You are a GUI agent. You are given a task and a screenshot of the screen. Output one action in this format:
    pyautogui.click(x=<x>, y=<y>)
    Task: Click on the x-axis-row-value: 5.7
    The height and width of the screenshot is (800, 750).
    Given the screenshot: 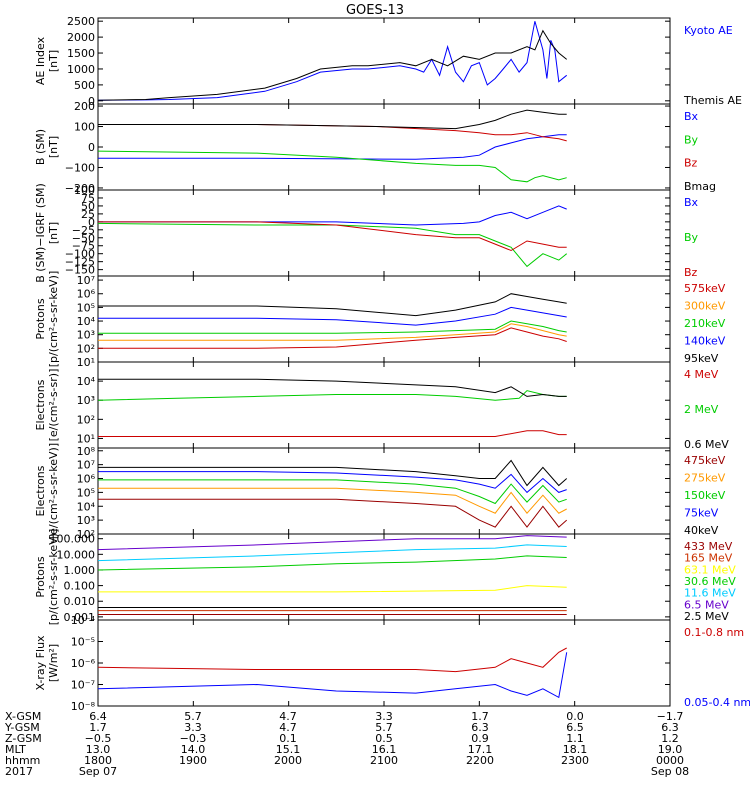 What is the action you would take?
    pyautogui.click(x=384, y=727)
    